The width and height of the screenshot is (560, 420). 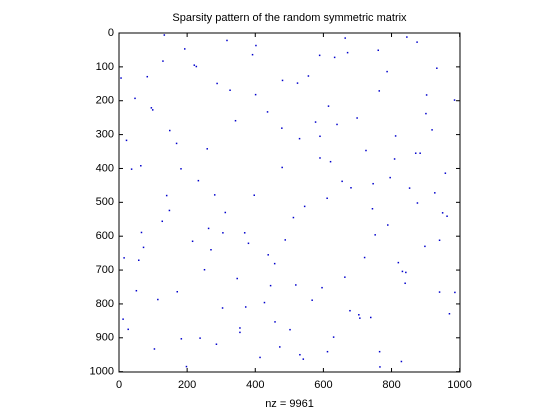 I want to click on y-tick-label: 0, so click(x=111, y=33).